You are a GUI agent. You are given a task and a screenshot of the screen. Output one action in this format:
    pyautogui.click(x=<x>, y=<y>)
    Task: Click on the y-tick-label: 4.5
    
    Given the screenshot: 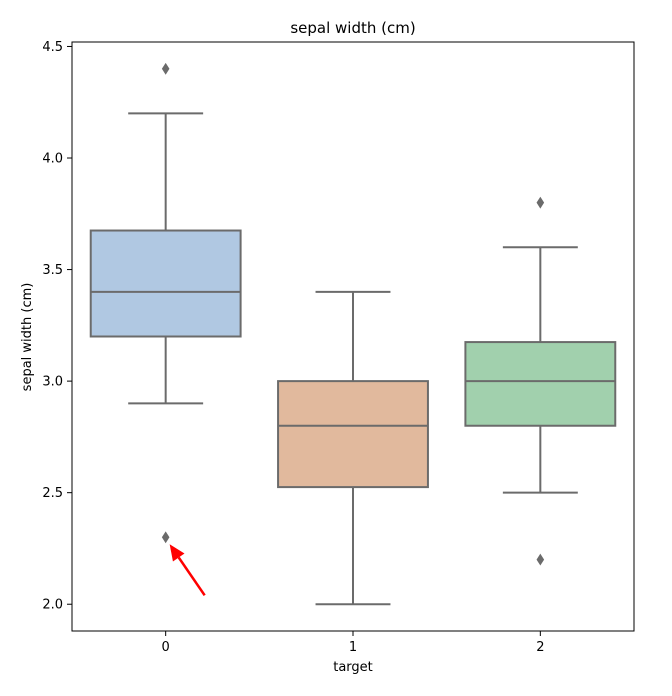 What is the action you would take?
    pyautogui.click(x=52, y=47)
    